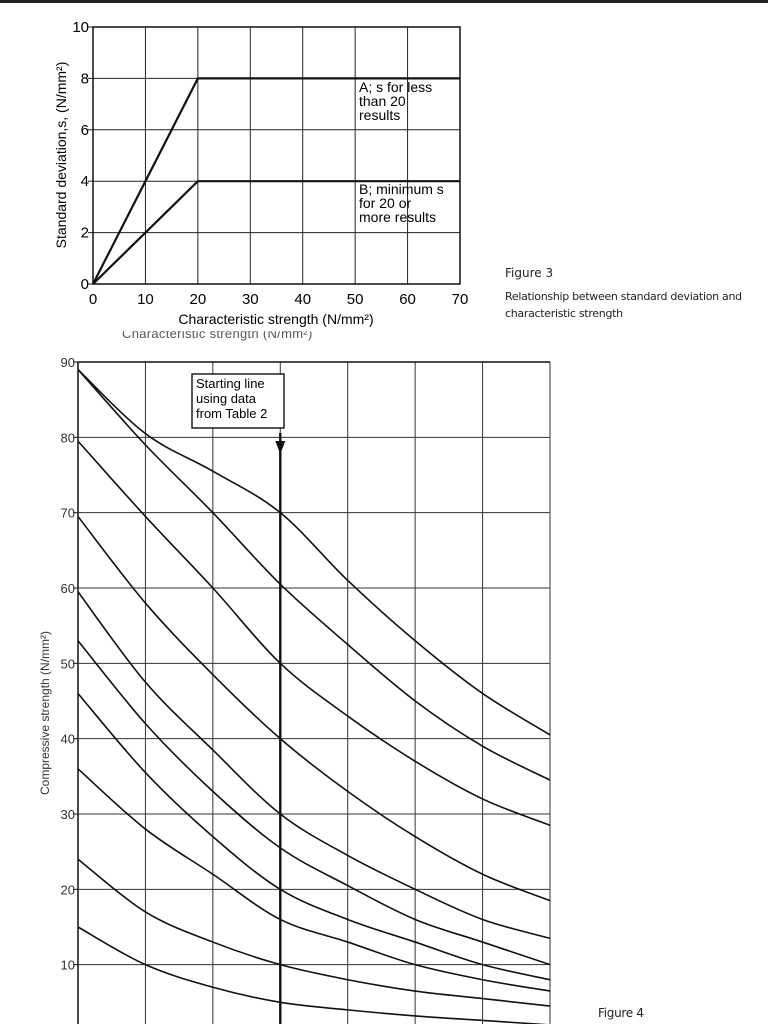 The width and height of the screenshot is (768, 1024). What do you see at coordinates (68, 814) in the screenshot?
I see `figure4-y-tick: 30` at bounding box center [68, 814].